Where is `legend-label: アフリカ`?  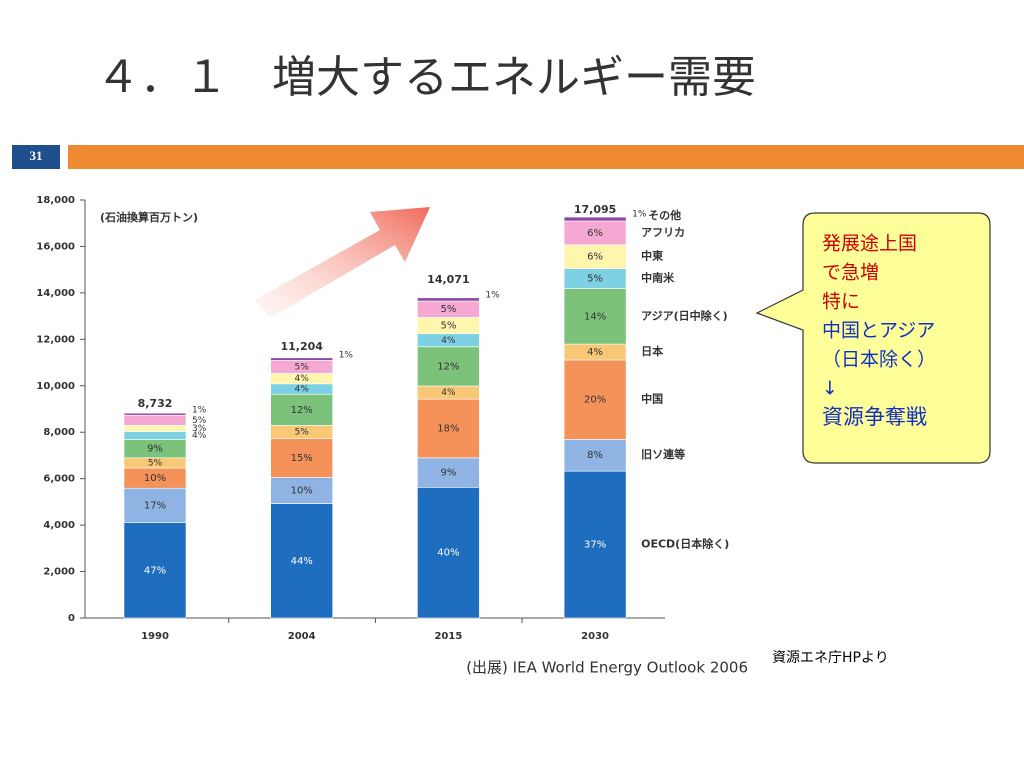 legend-label: アフリカ is located at coordinates (663, 232).